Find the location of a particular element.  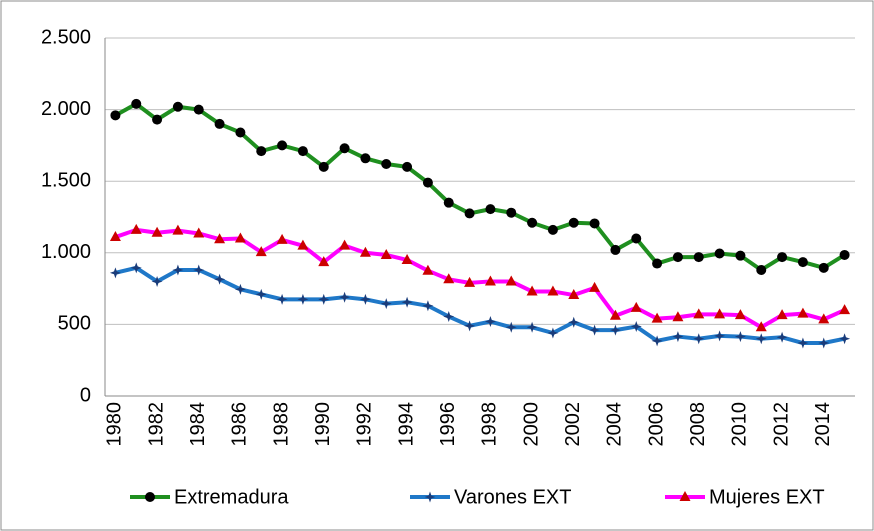

legend-label: Mujeres EXT is located at coordinates (767, 497).